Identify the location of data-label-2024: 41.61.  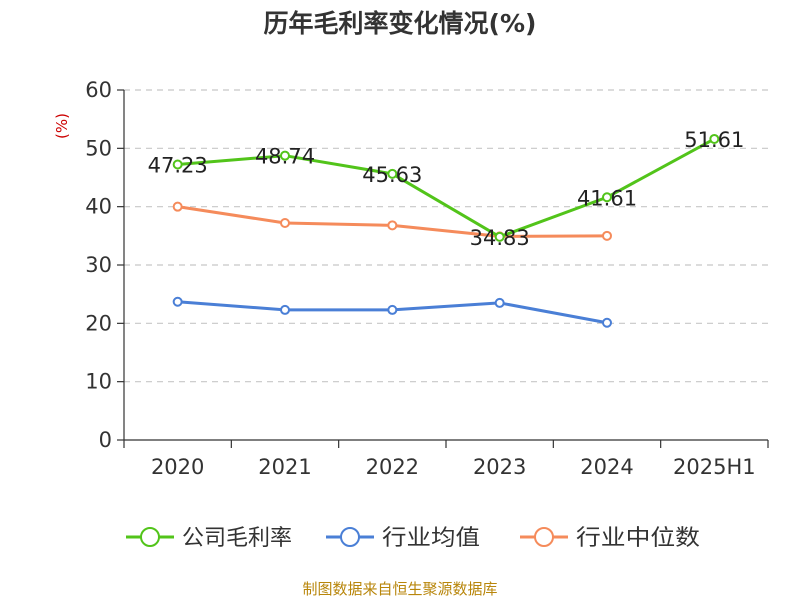
(607, 198).